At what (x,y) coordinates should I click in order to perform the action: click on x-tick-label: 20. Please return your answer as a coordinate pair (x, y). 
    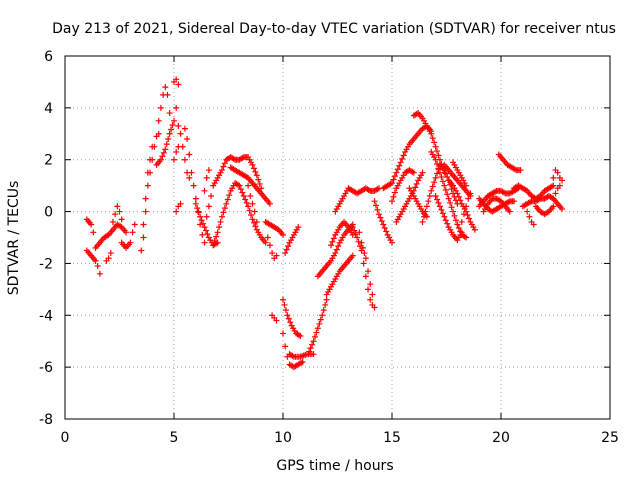
    Looking at the image, I should click on (501, 438).